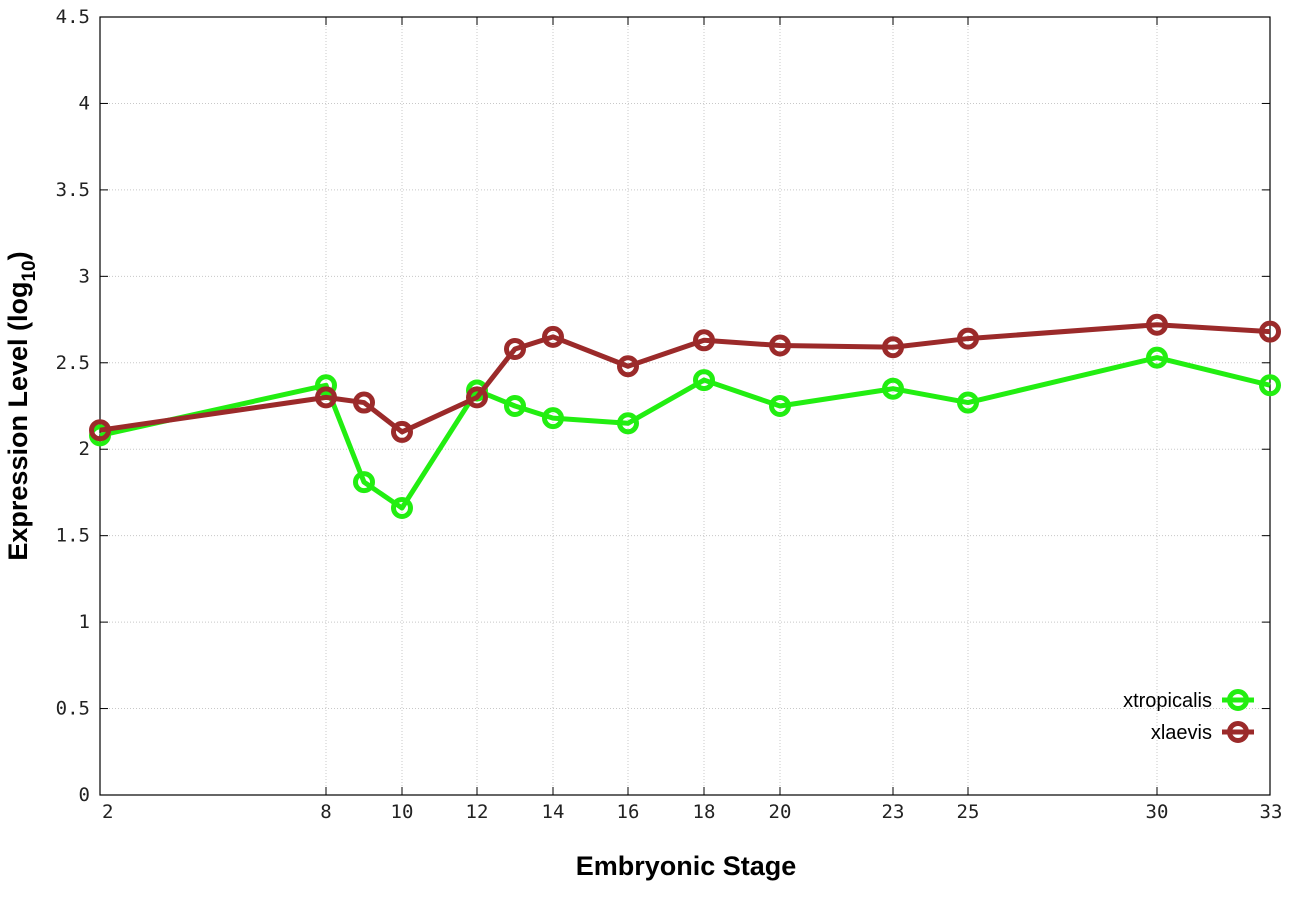  What do you see at coordinates (73, 536) in the screenshot?
I see `y-tick-label: 1.5` at bounding box center [73, 536].